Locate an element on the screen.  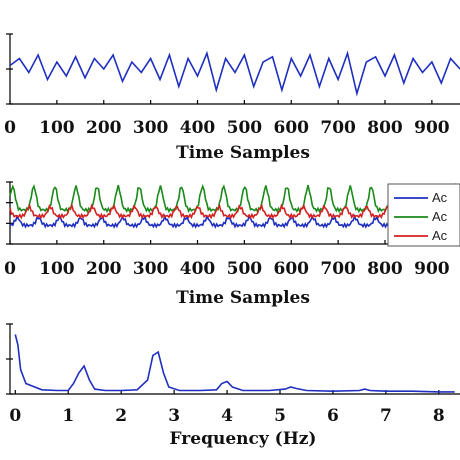
x-tick-label: 8 is located at coordinates (439, 416).